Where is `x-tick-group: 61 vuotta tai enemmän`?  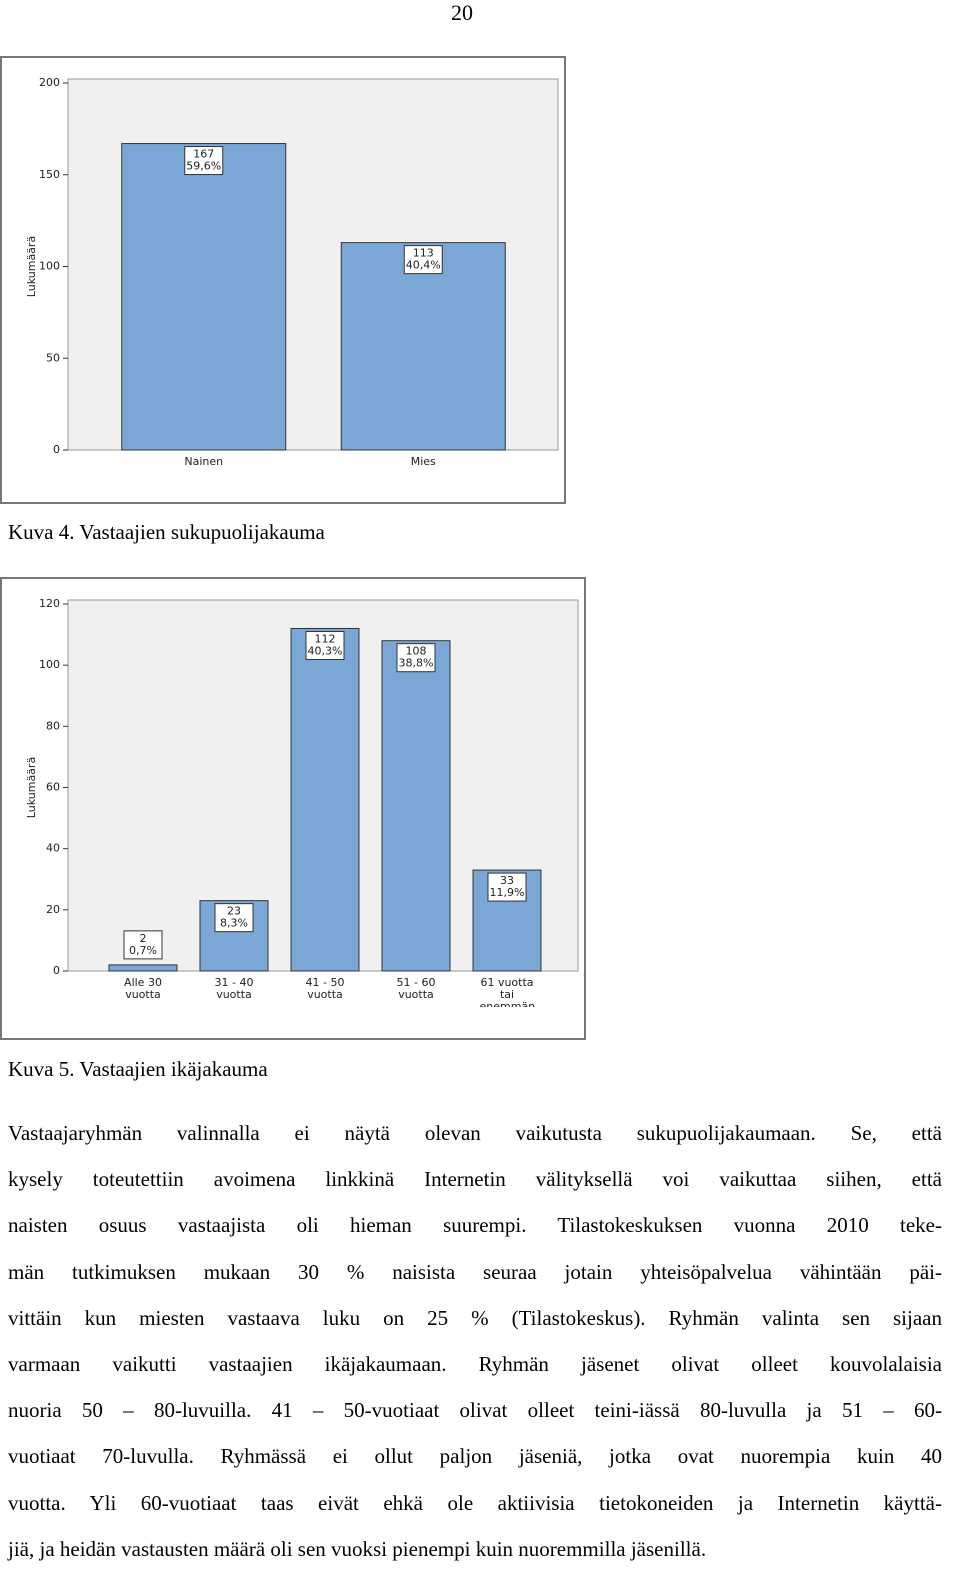 x-tick-group: 61 vuotta tai enemmän is located at coordinates (507, 992).